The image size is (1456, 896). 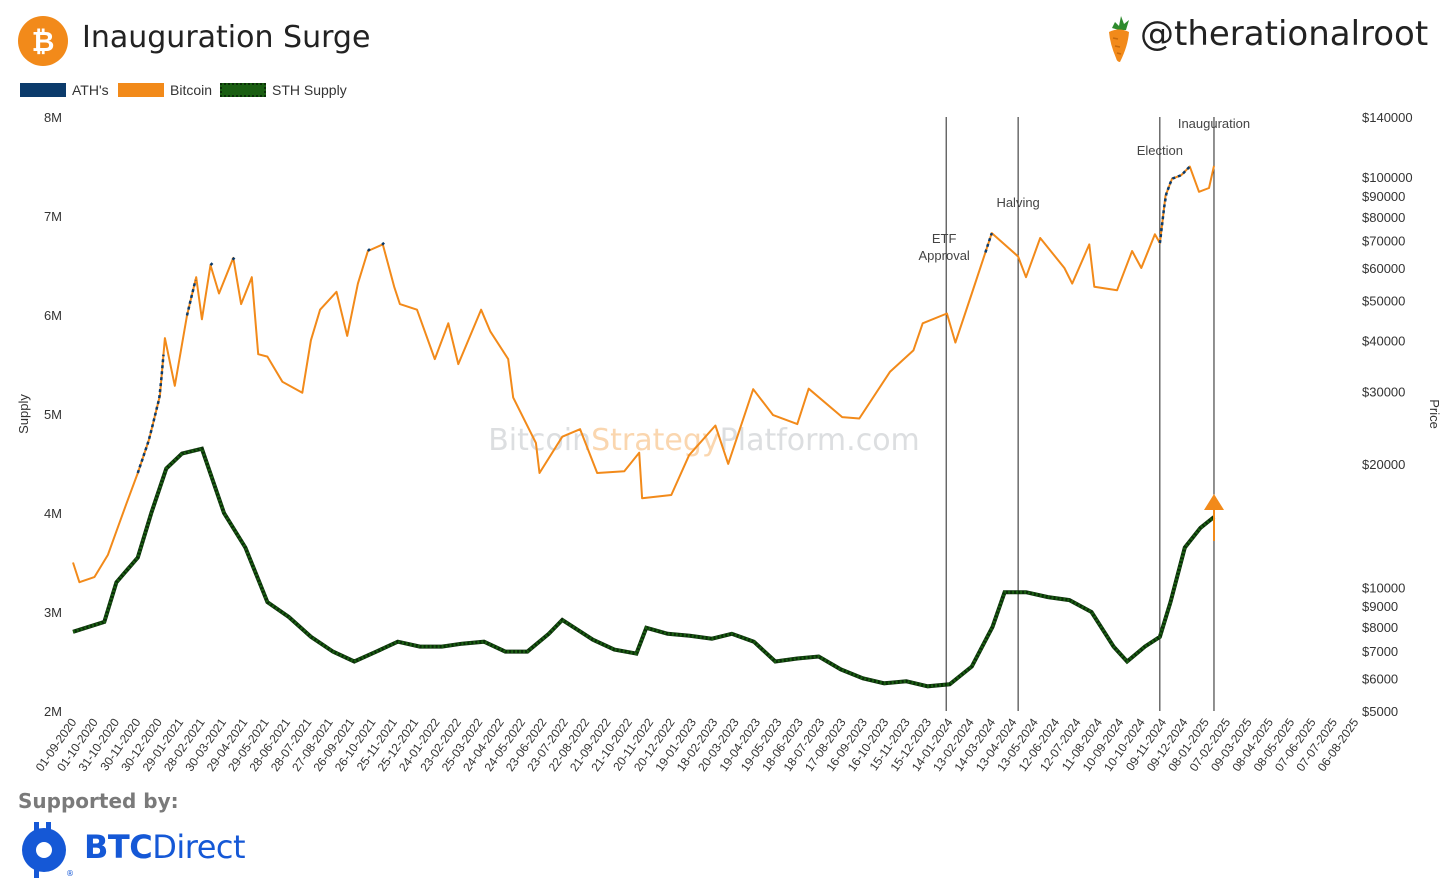 What do you see at coordinates (1380, 678) in the screenshot?
I see `y-right-tick-label: $6000` at bounding box center [1380, 678].